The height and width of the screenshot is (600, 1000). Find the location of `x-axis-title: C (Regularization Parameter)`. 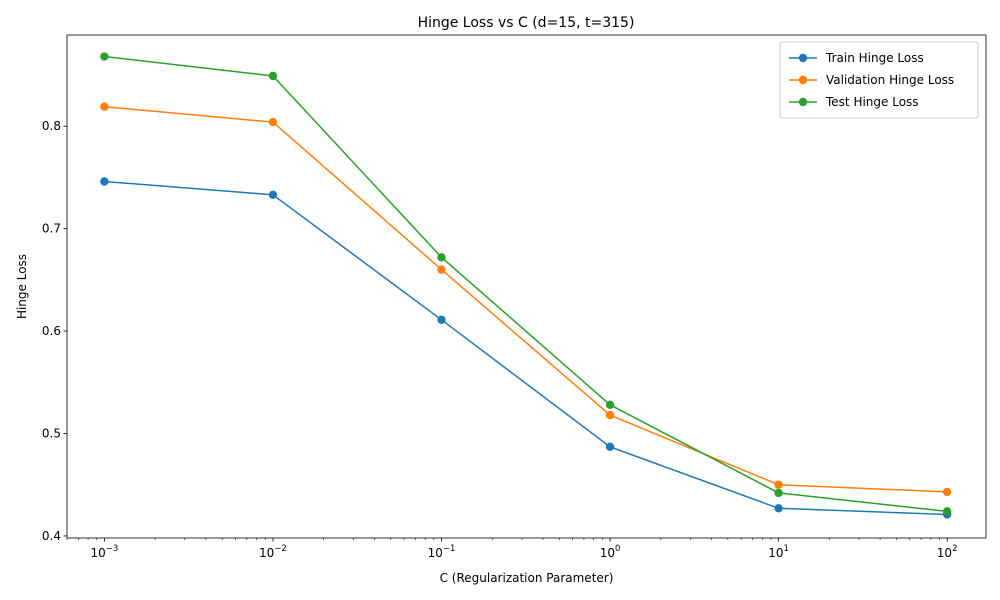

x-axis-title: C (Regularization Parameter) is located at coordinates (527, 578).